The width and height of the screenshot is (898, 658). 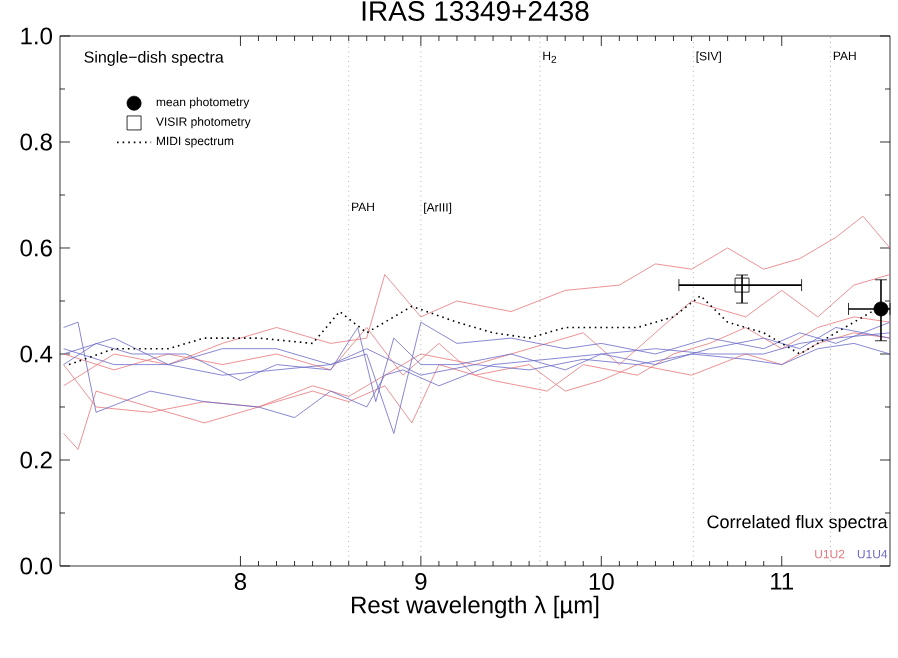 I want to click on y-tick-label: 0.4, so click(x=36, y=354).